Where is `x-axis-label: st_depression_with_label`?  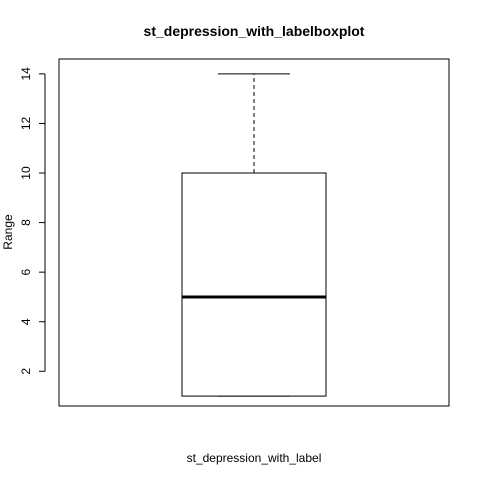 x-axis-label: st_depression_with_label is located at coordinates (254, 458).